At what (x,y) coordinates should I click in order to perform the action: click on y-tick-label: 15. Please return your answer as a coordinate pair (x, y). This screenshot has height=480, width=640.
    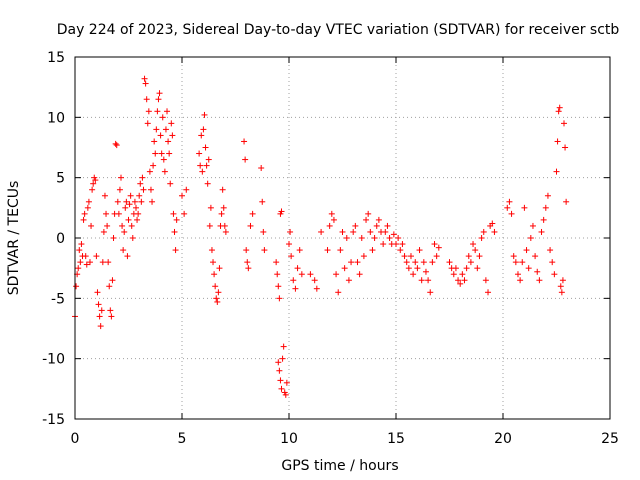
    Looking at the image, I should click on (56, 58).